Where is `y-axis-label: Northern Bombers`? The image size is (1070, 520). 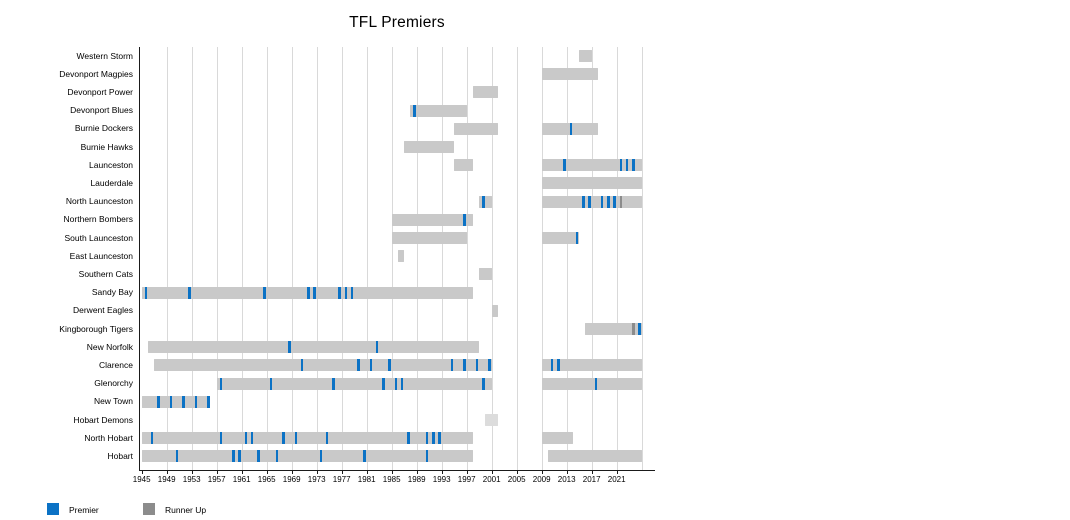
y-axis-label: Northern Bombers is located at coordinates (98, 219).